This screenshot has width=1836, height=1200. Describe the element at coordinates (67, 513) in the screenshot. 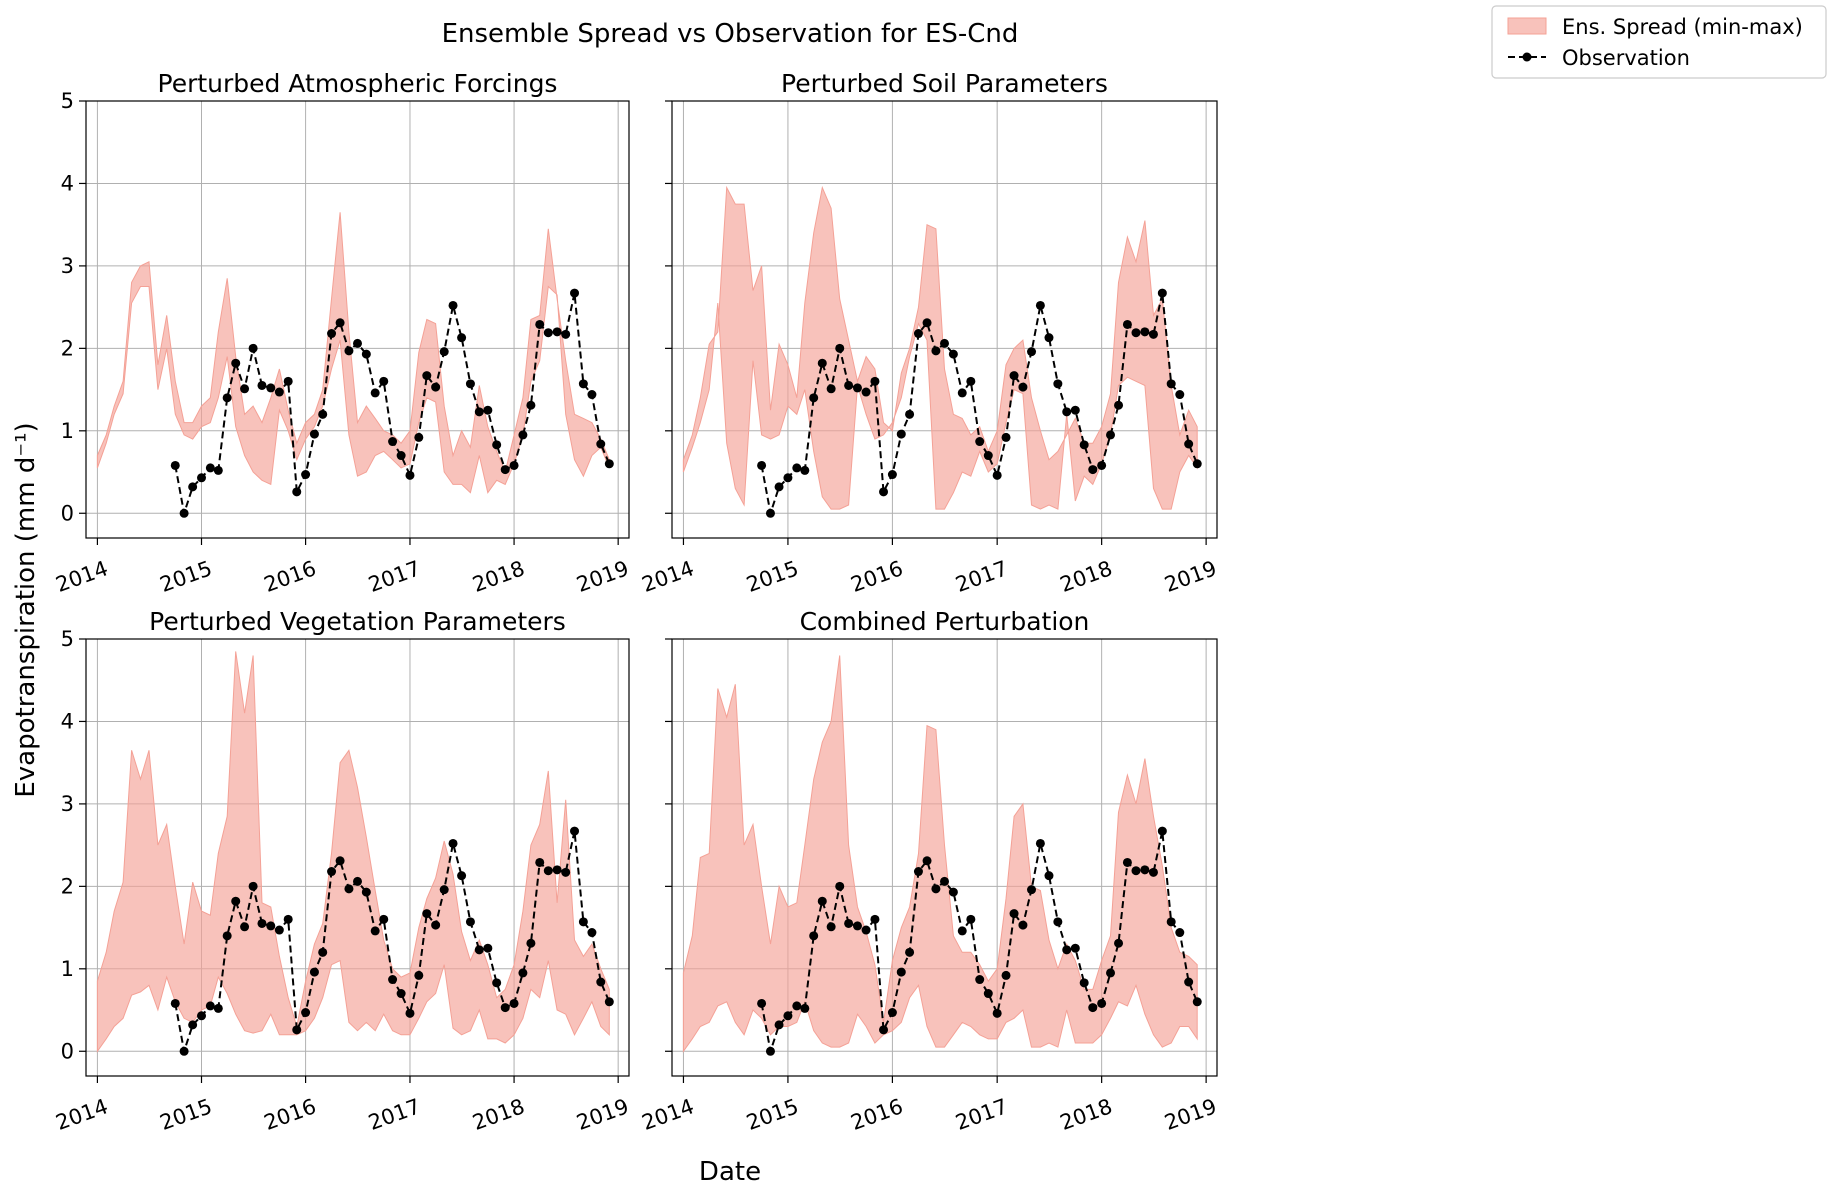

I see `y-tick-label: 0` at that location.